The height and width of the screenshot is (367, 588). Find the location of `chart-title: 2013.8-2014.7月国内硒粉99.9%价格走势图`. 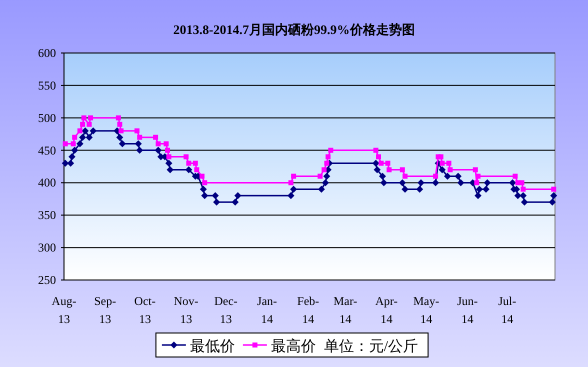

chart-title: 2013.8-2014.7月国内硒粉99.9%价格走势图 is located at coordinates (294, 29).